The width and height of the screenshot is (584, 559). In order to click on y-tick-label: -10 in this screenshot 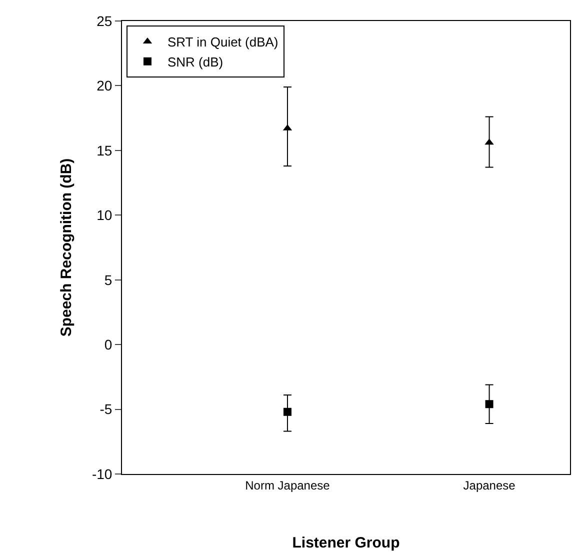, I will do `click(102, 474)`.